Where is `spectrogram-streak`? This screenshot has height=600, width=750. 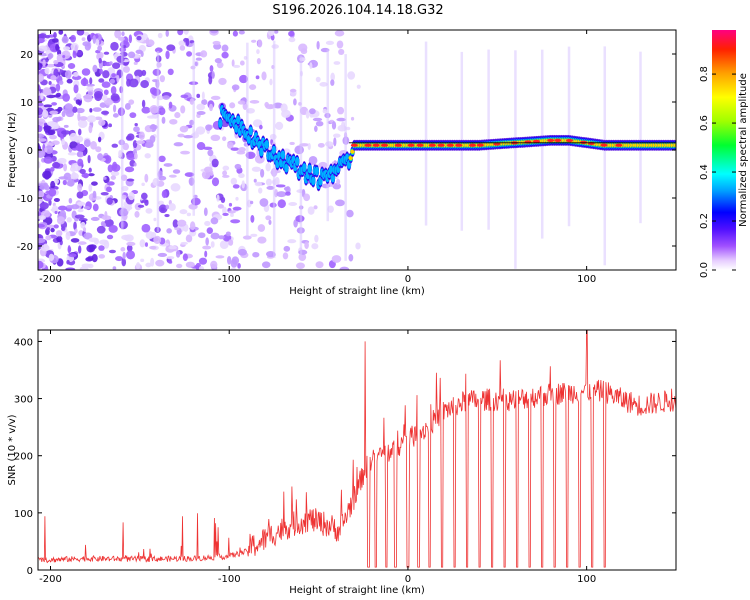 spectrogram-streak is located at coordinates (515, 159).